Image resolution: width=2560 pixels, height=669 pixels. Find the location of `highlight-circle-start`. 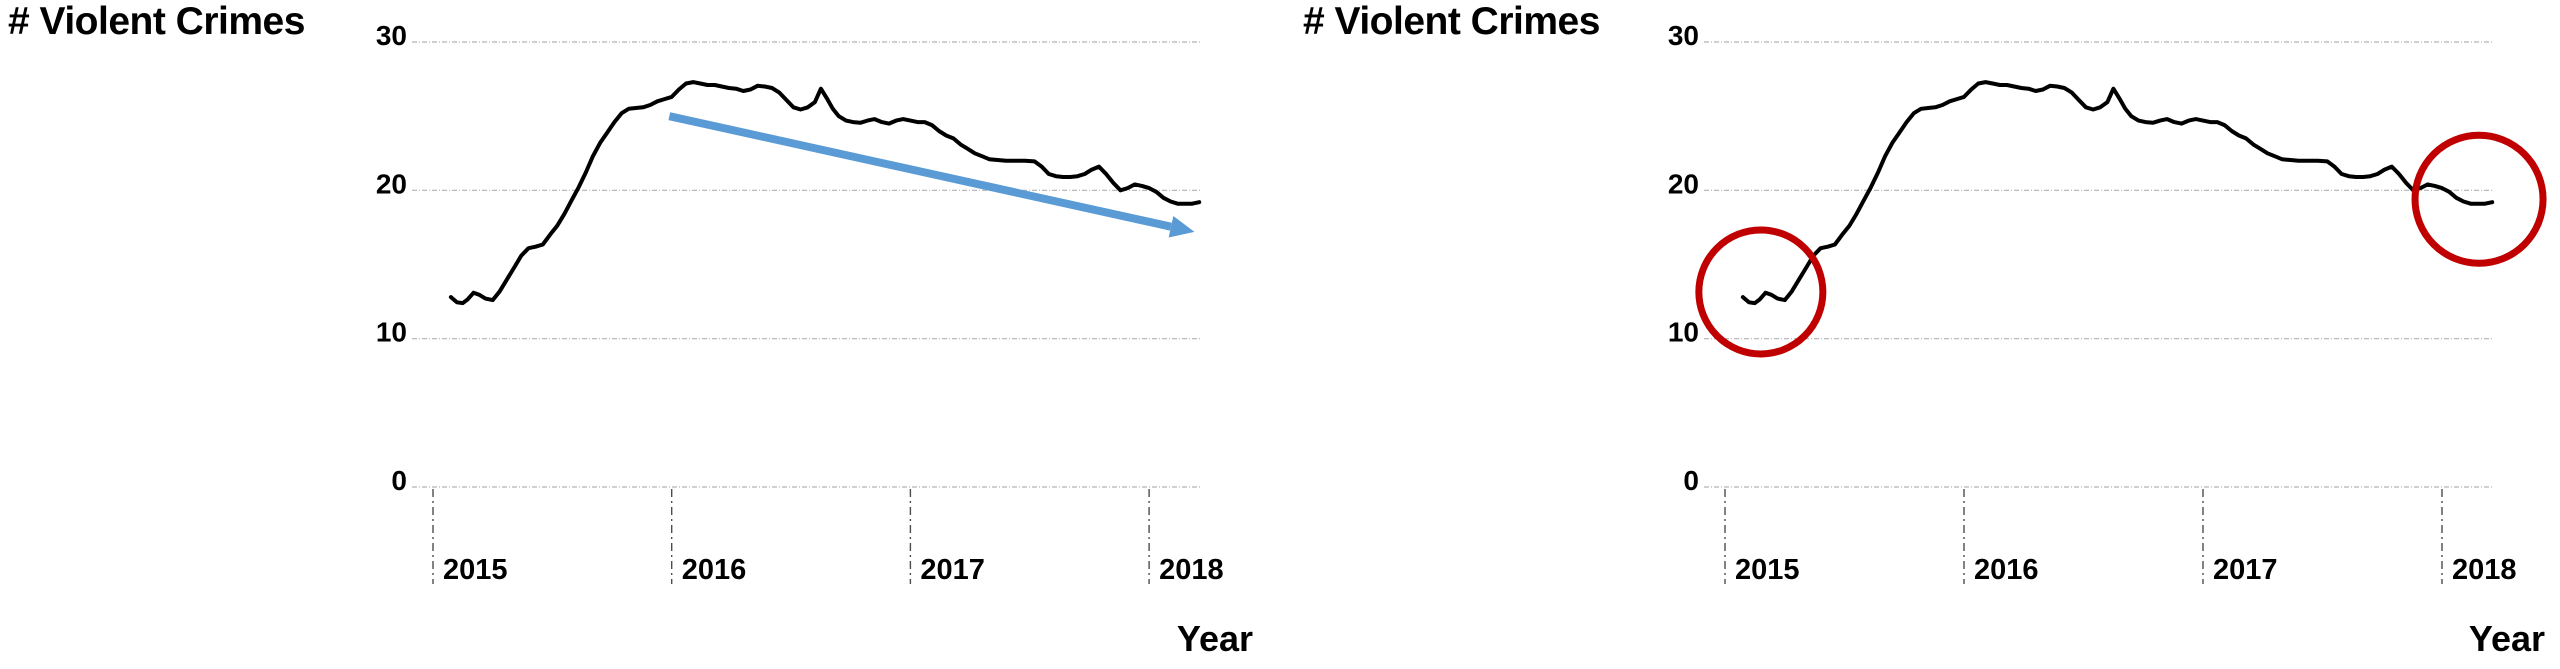

highlight-circle-start is located at coordinates (1761, 292).